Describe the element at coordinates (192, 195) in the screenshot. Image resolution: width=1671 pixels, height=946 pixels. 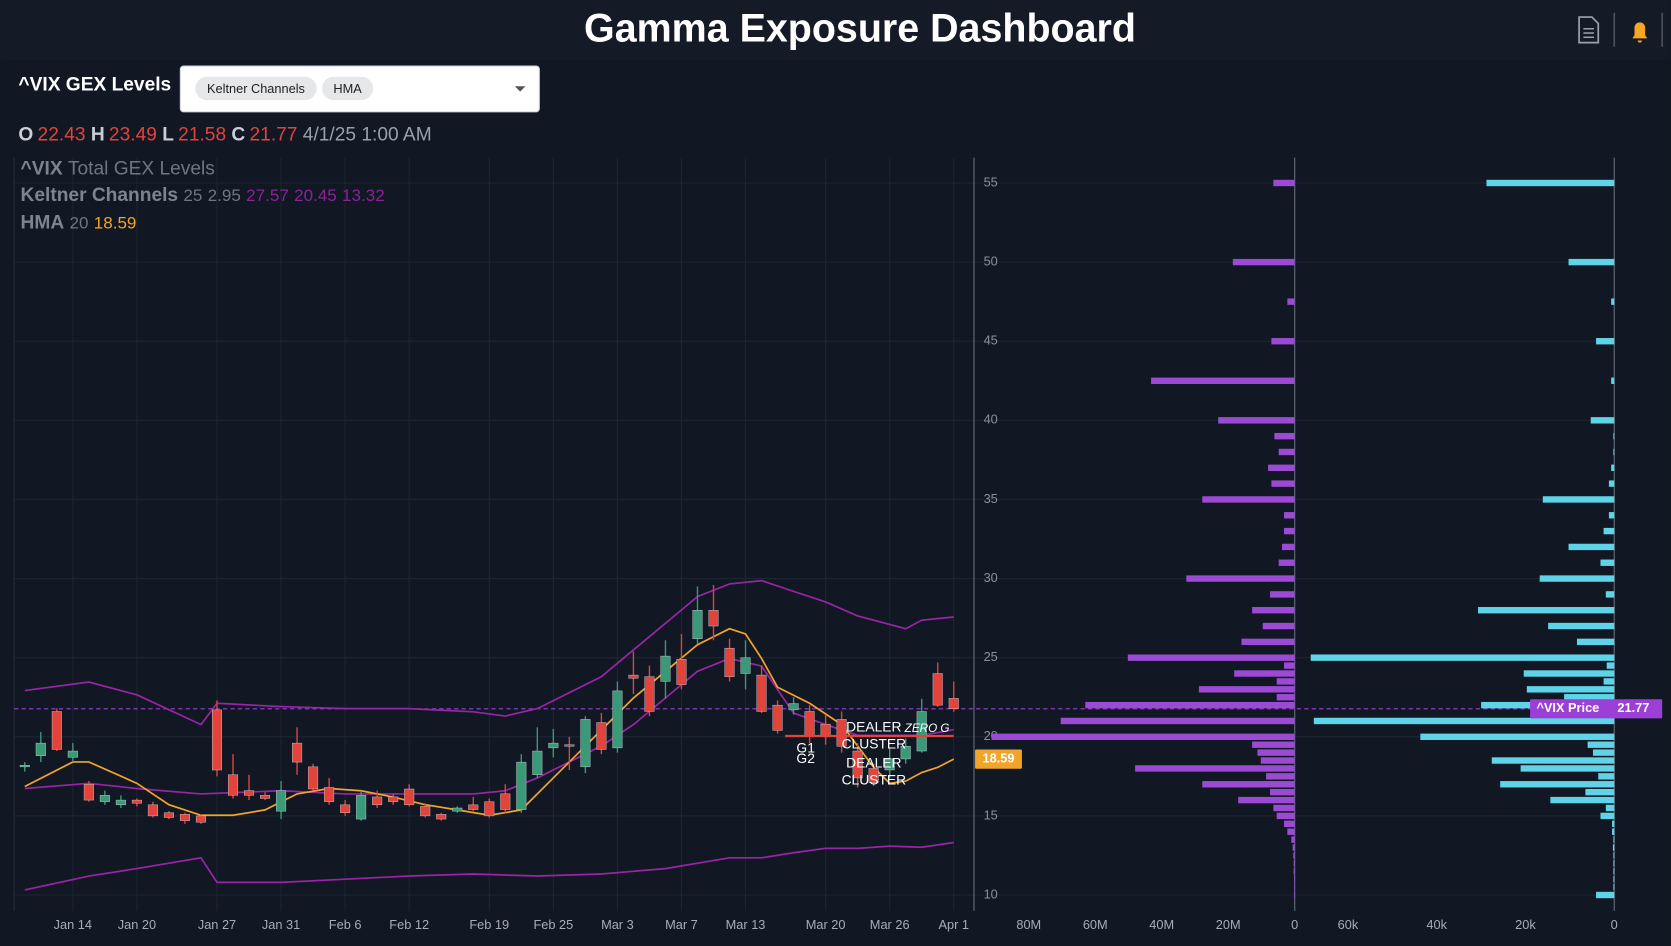
I see `legend-param: 25` at that location.